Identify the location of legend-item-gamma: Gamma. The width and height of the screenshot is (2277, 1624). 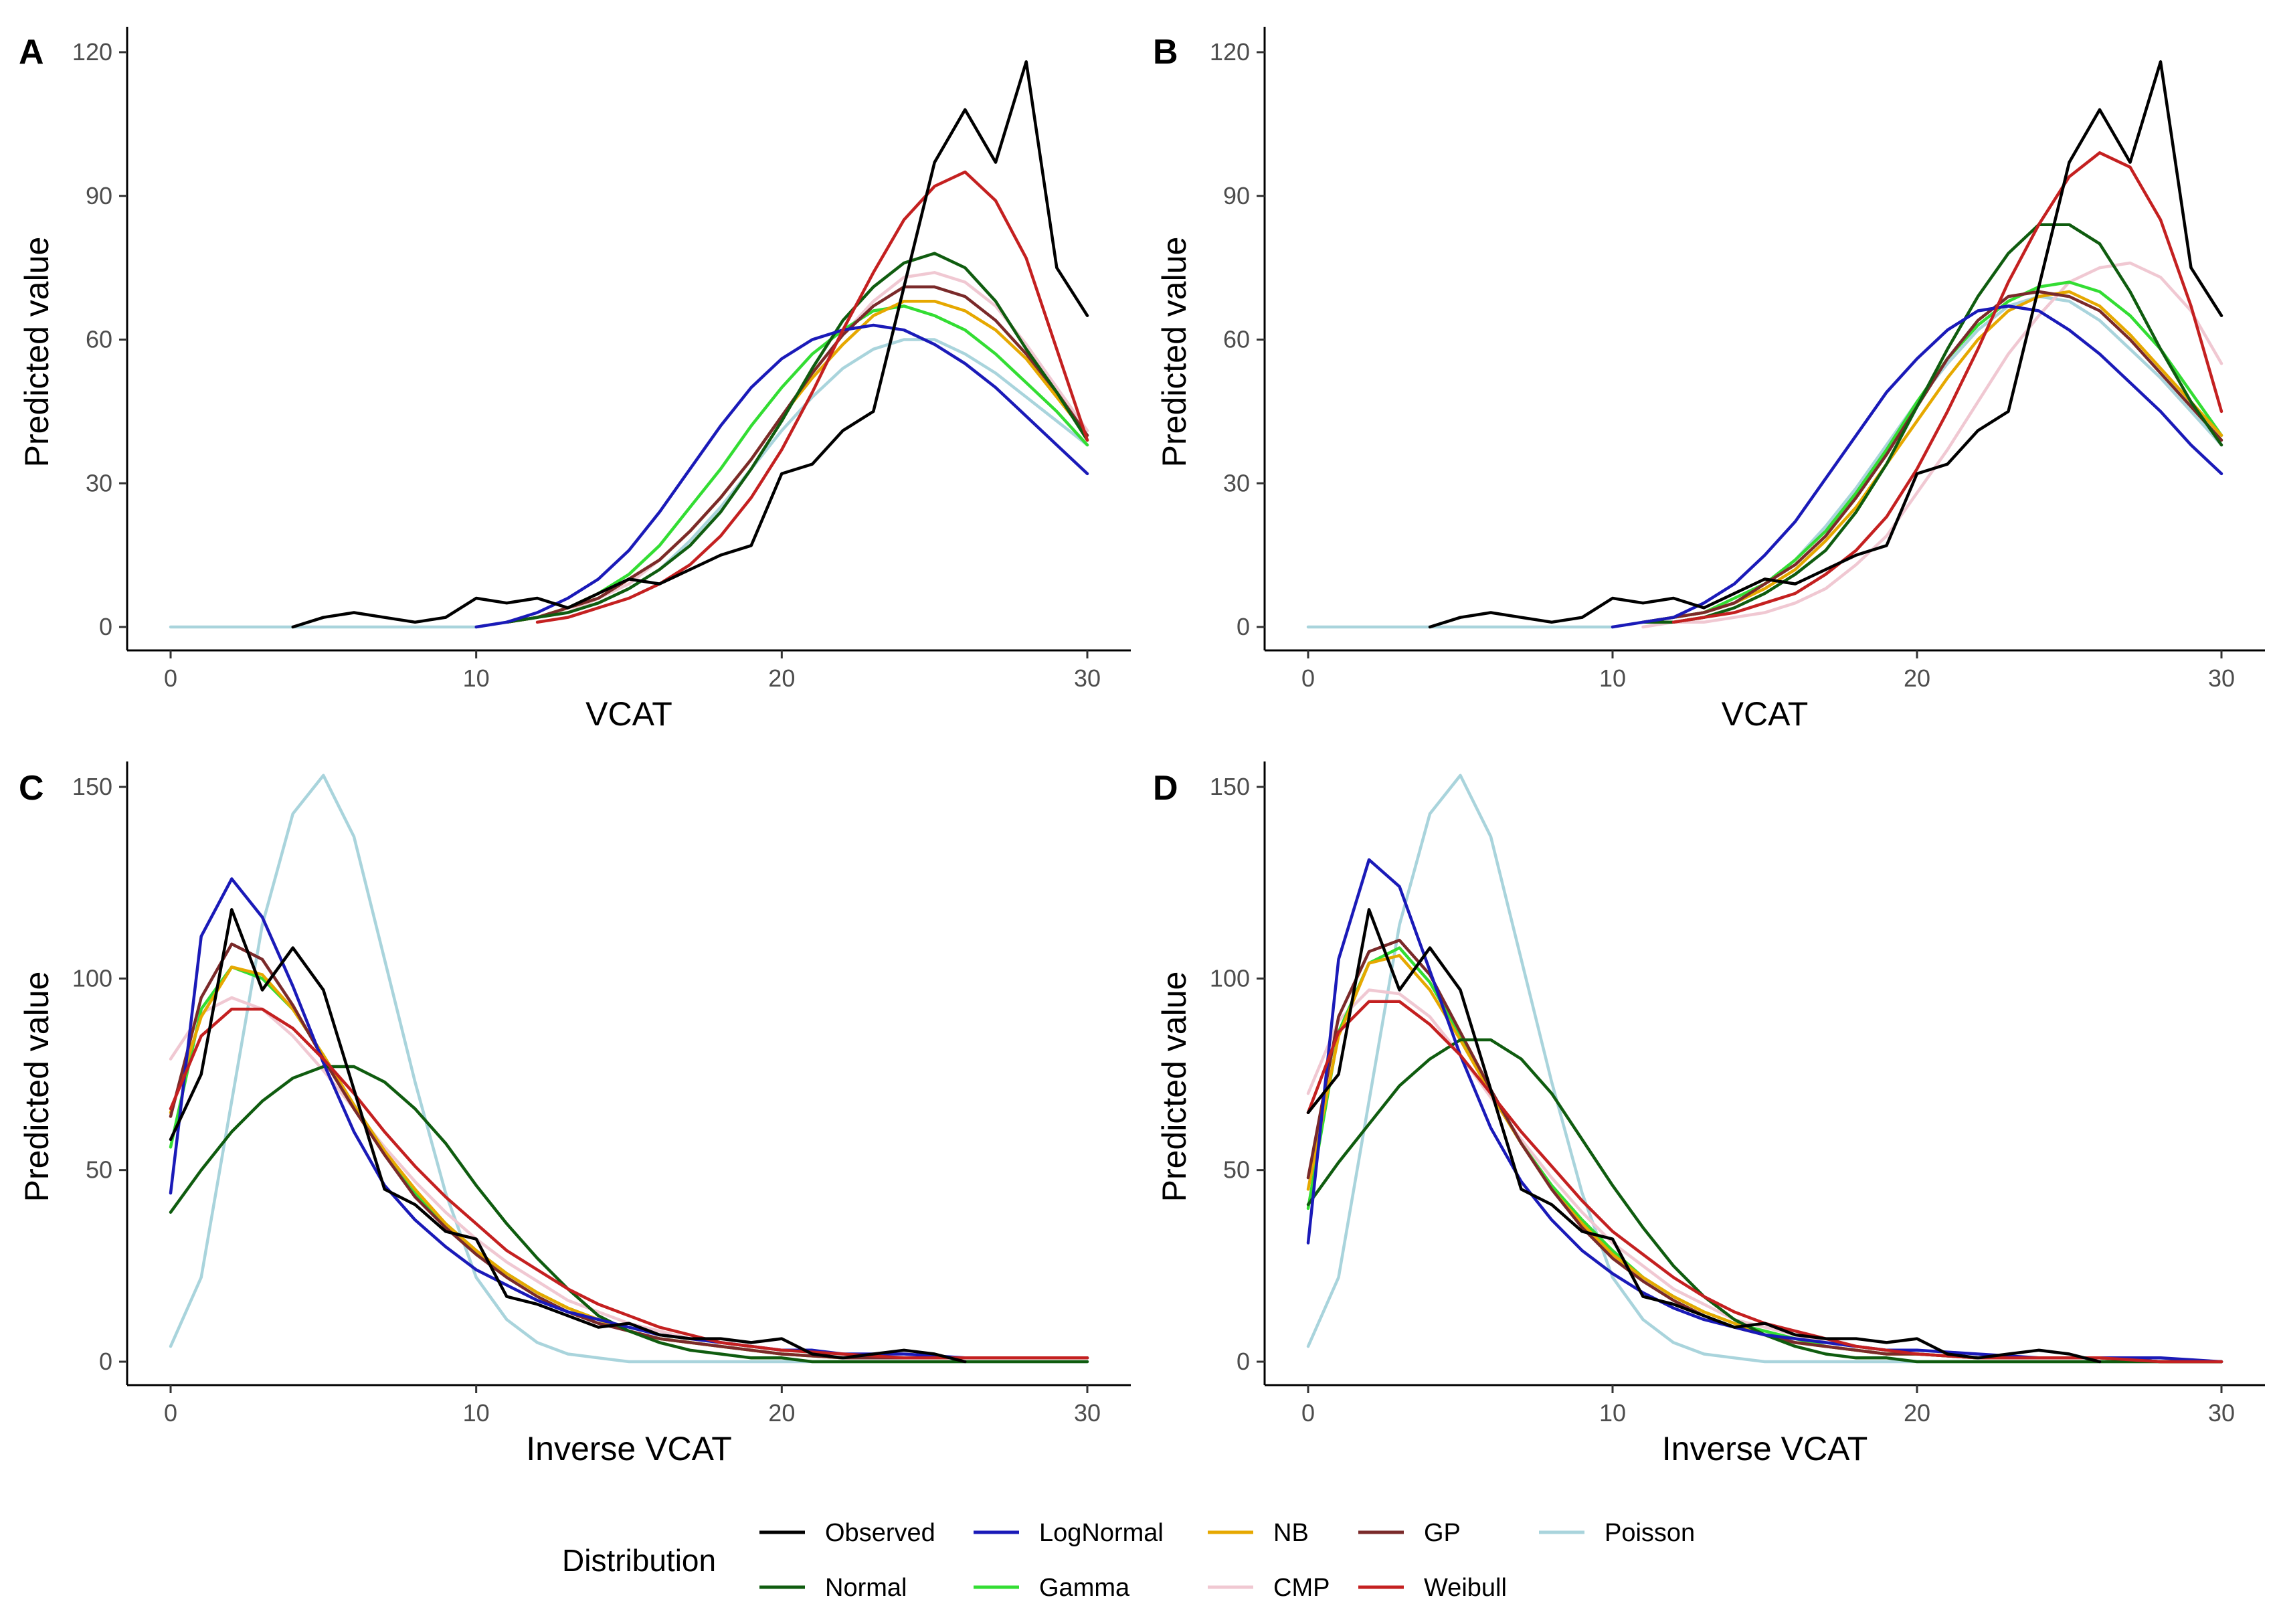
(1052, 1588).